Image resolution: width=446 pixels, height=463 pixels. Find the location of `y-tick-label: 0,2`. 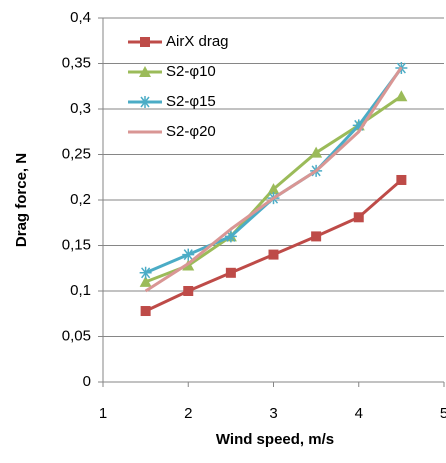

y-tick-label: 0,2 is located at coordinates (80, 199).